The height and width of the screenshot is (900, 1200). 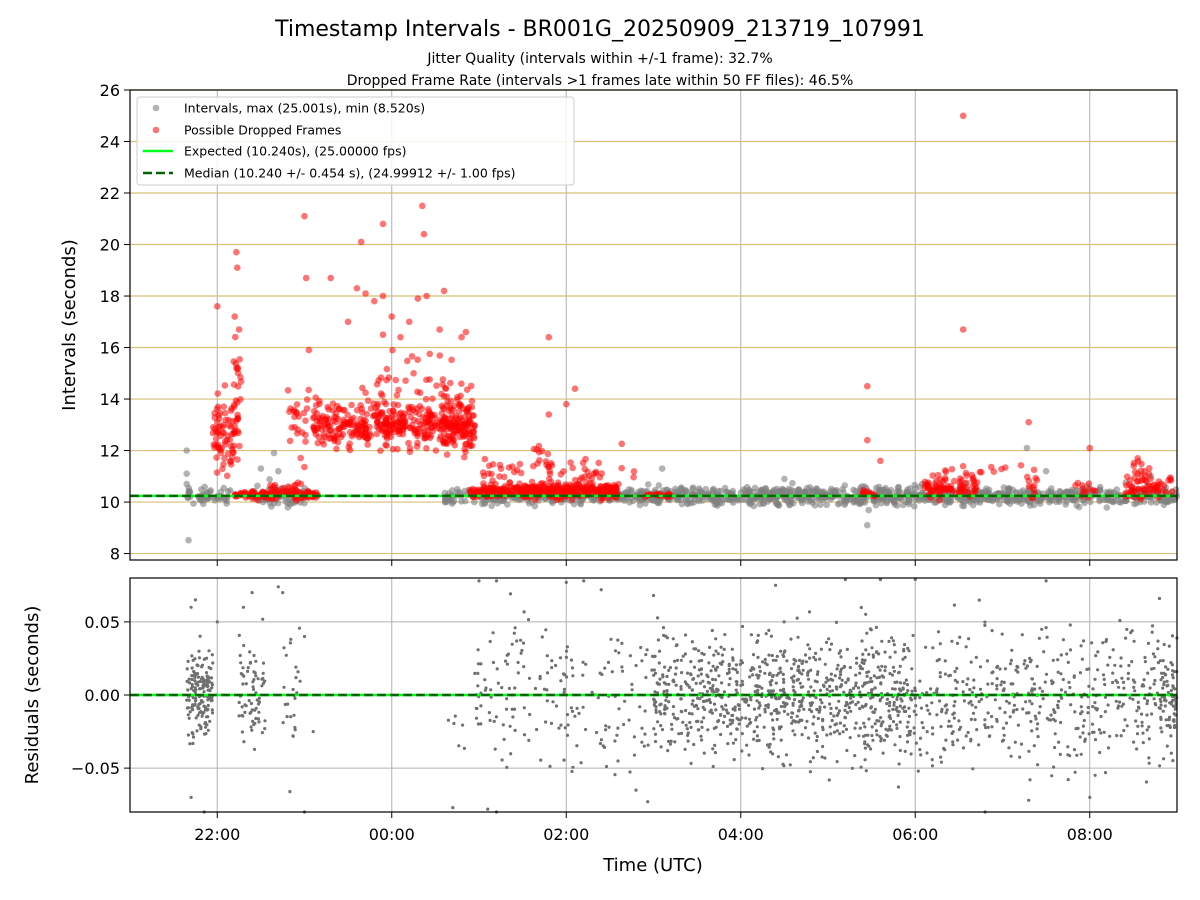 What do you see at coordinates (102, 622) in the screenshot?
I see `y-tick-label: 0.05` at bounding box center [102, 622].